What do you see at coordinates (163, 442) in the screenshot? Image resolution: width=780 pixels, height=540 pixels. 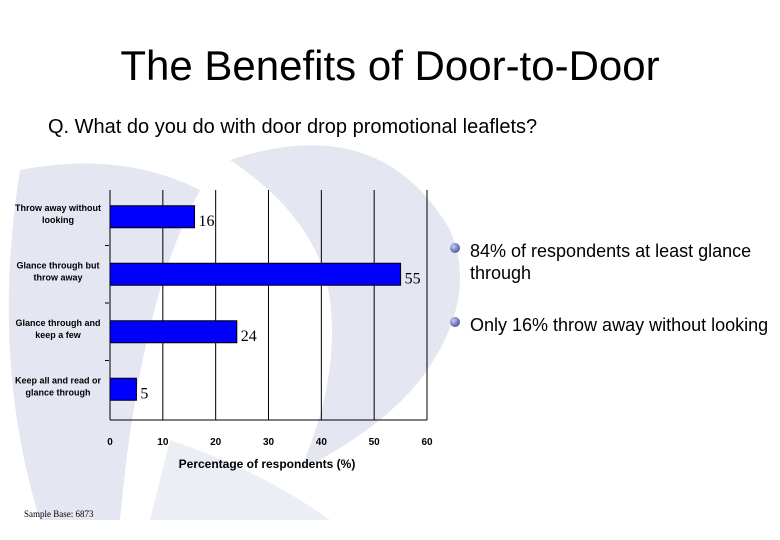 I see `x-tick-label: 10` at bounding box center [163, 442].